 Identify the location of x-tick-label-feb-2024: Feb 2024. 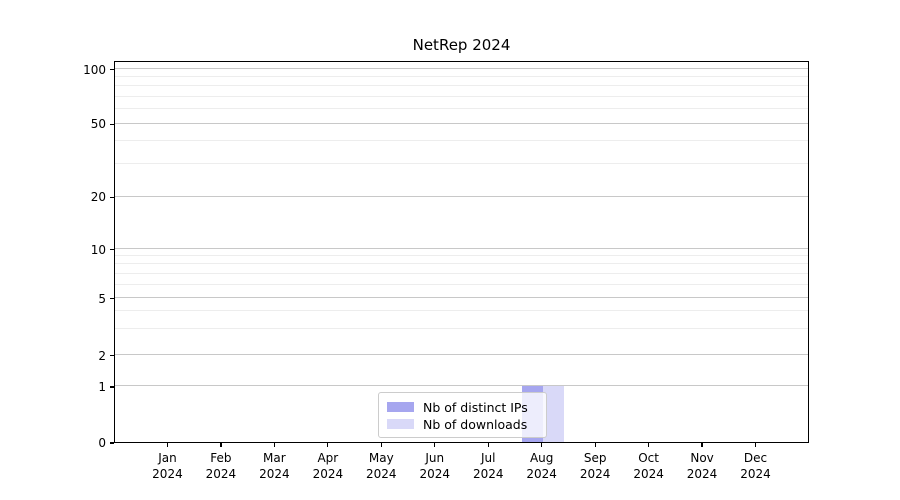
(221, 466).